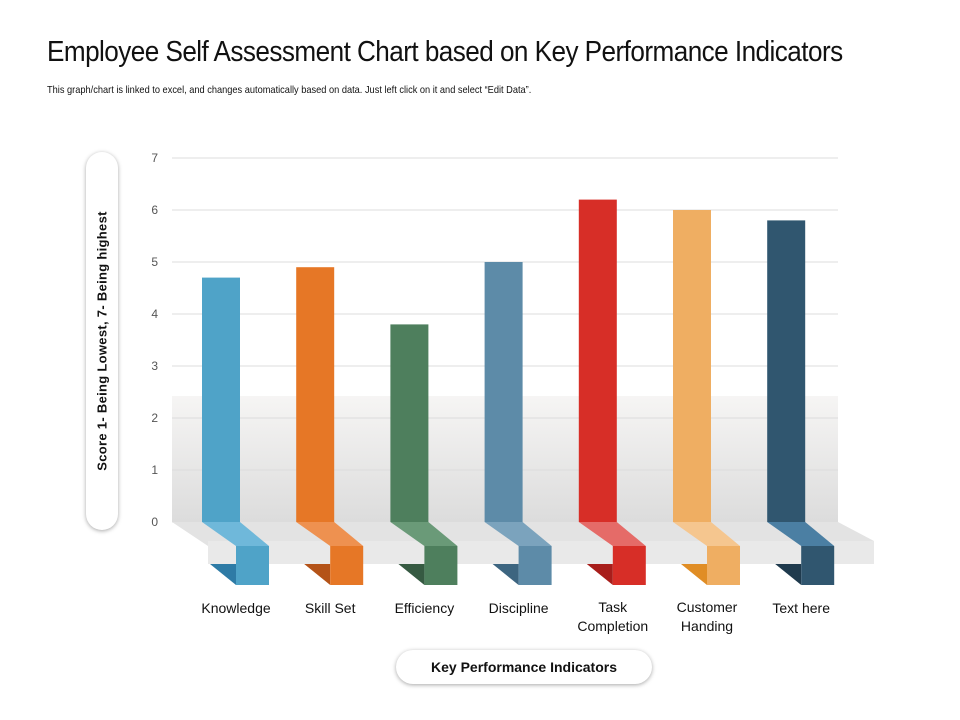 The image size is (960, 720). I want to click on x-tick-label: Customer, so click(707, 607).